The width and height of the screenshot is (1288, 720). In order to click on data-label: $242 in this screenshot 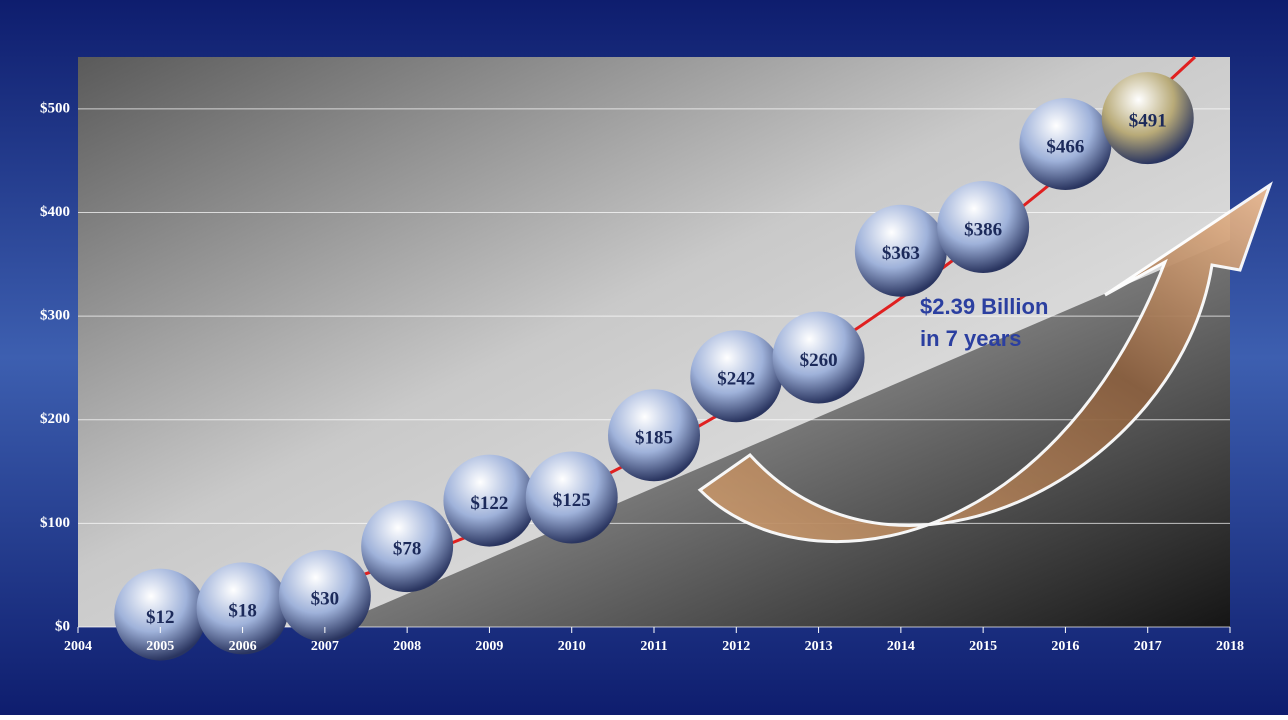, I will do `click(736, 379)`.